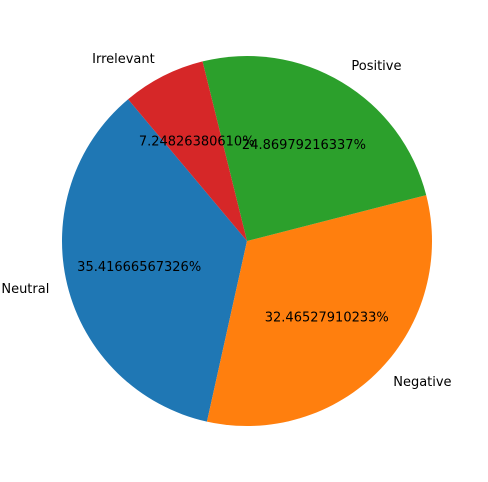 Image resolution: width=488 pixels, height=482 pixels. What do you see at coordinates (25, 289) in the screenshot?
I see `slice-label-neutral: Neutral` at bounding box center [25, 289].